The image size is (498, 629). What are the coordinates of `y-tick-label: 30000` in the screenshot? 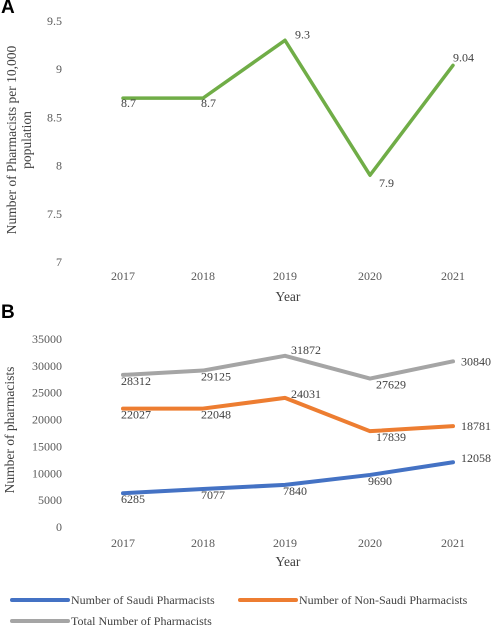 It's located at (47, 366).